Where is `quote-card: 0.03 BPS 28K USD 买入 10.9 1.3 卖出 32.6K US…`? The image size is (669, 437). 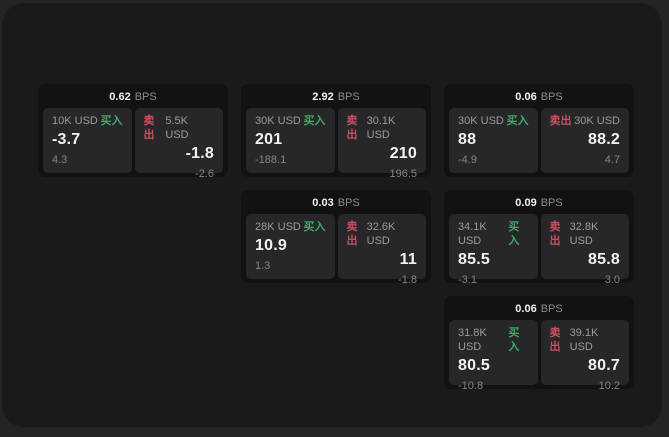 quote-card: 0.03 BPS 28K USD 买入 10.9 1.3 卖出 32.6K US… is located at coordinates (336, 238).